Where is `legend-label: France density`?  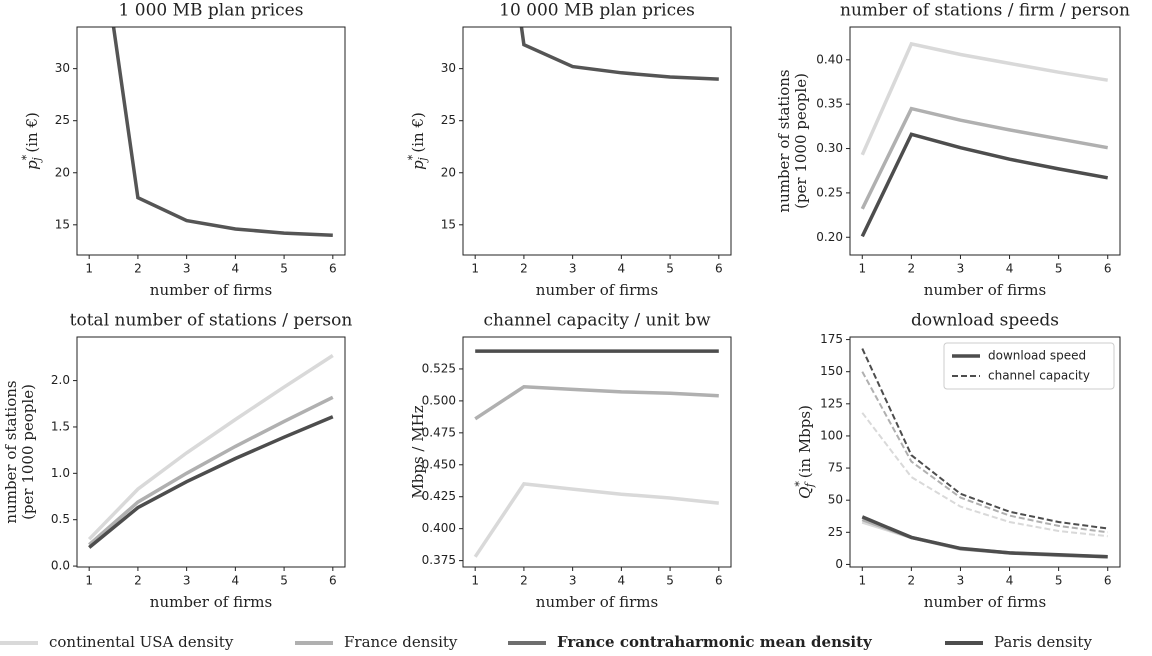
legend-label: France density is located at coordinates (401, 642).